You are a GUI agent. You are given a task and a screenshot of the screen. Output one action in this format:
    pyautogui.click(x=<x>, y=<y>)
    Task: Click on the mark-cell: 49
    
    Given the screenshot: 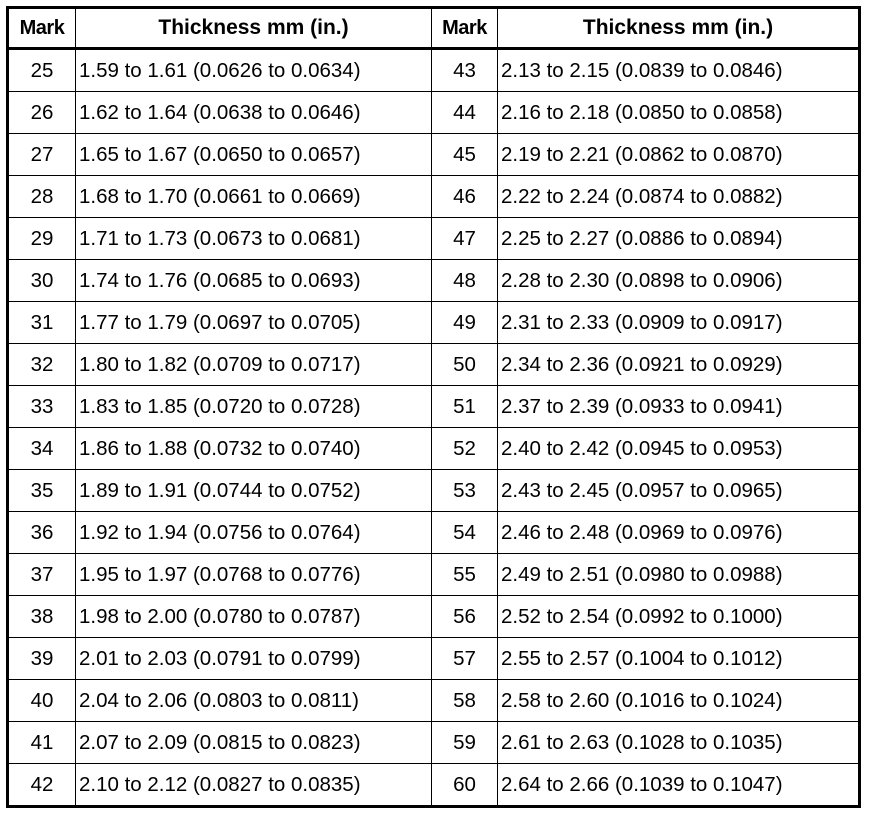 What is the action you would take?
    pyautogui.click(x=464, y=322)
    